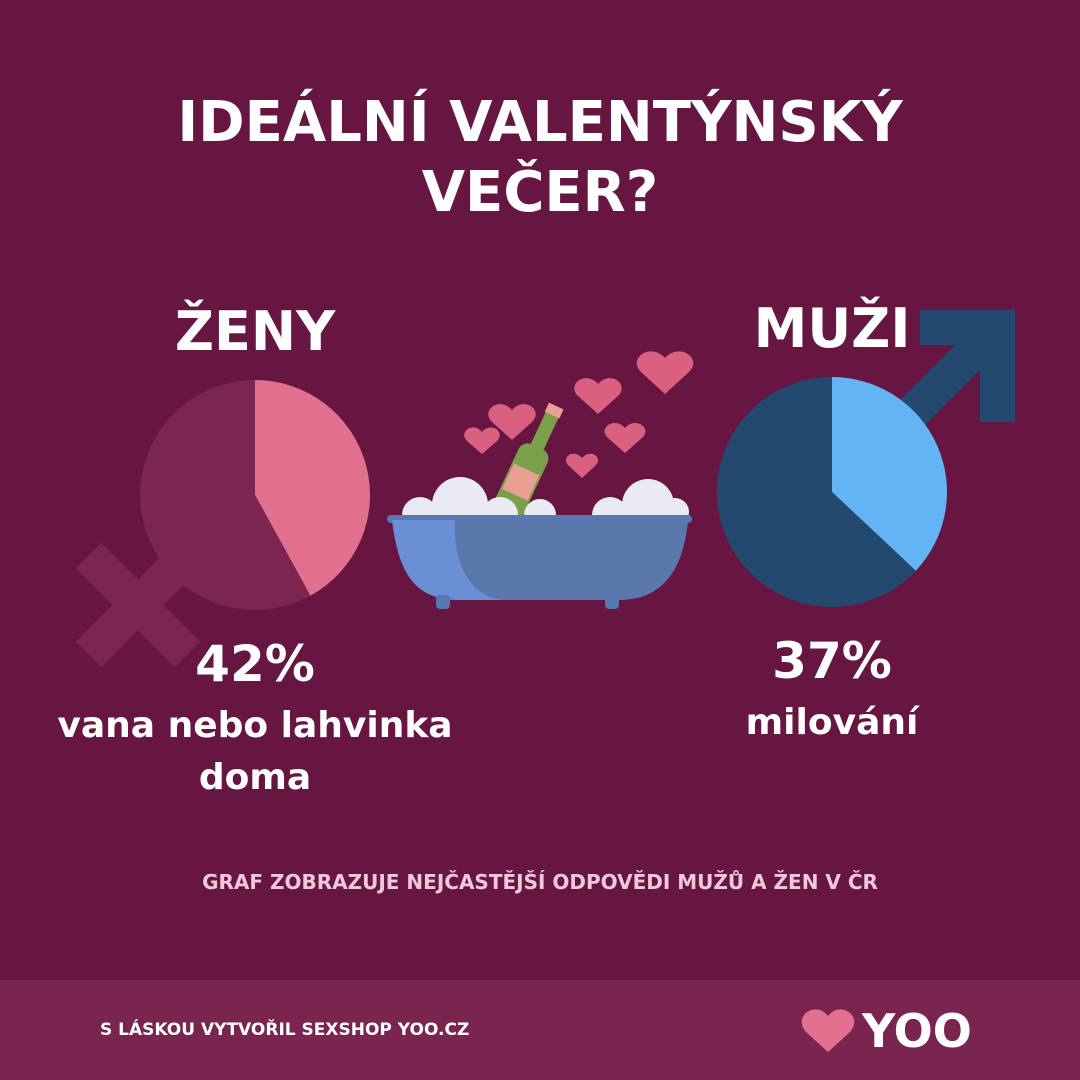 This screenshot has height=1080, width=1080. Describe the element at coordinates (832, 722) in the screenshot. I see `category-label: milování` at that location.